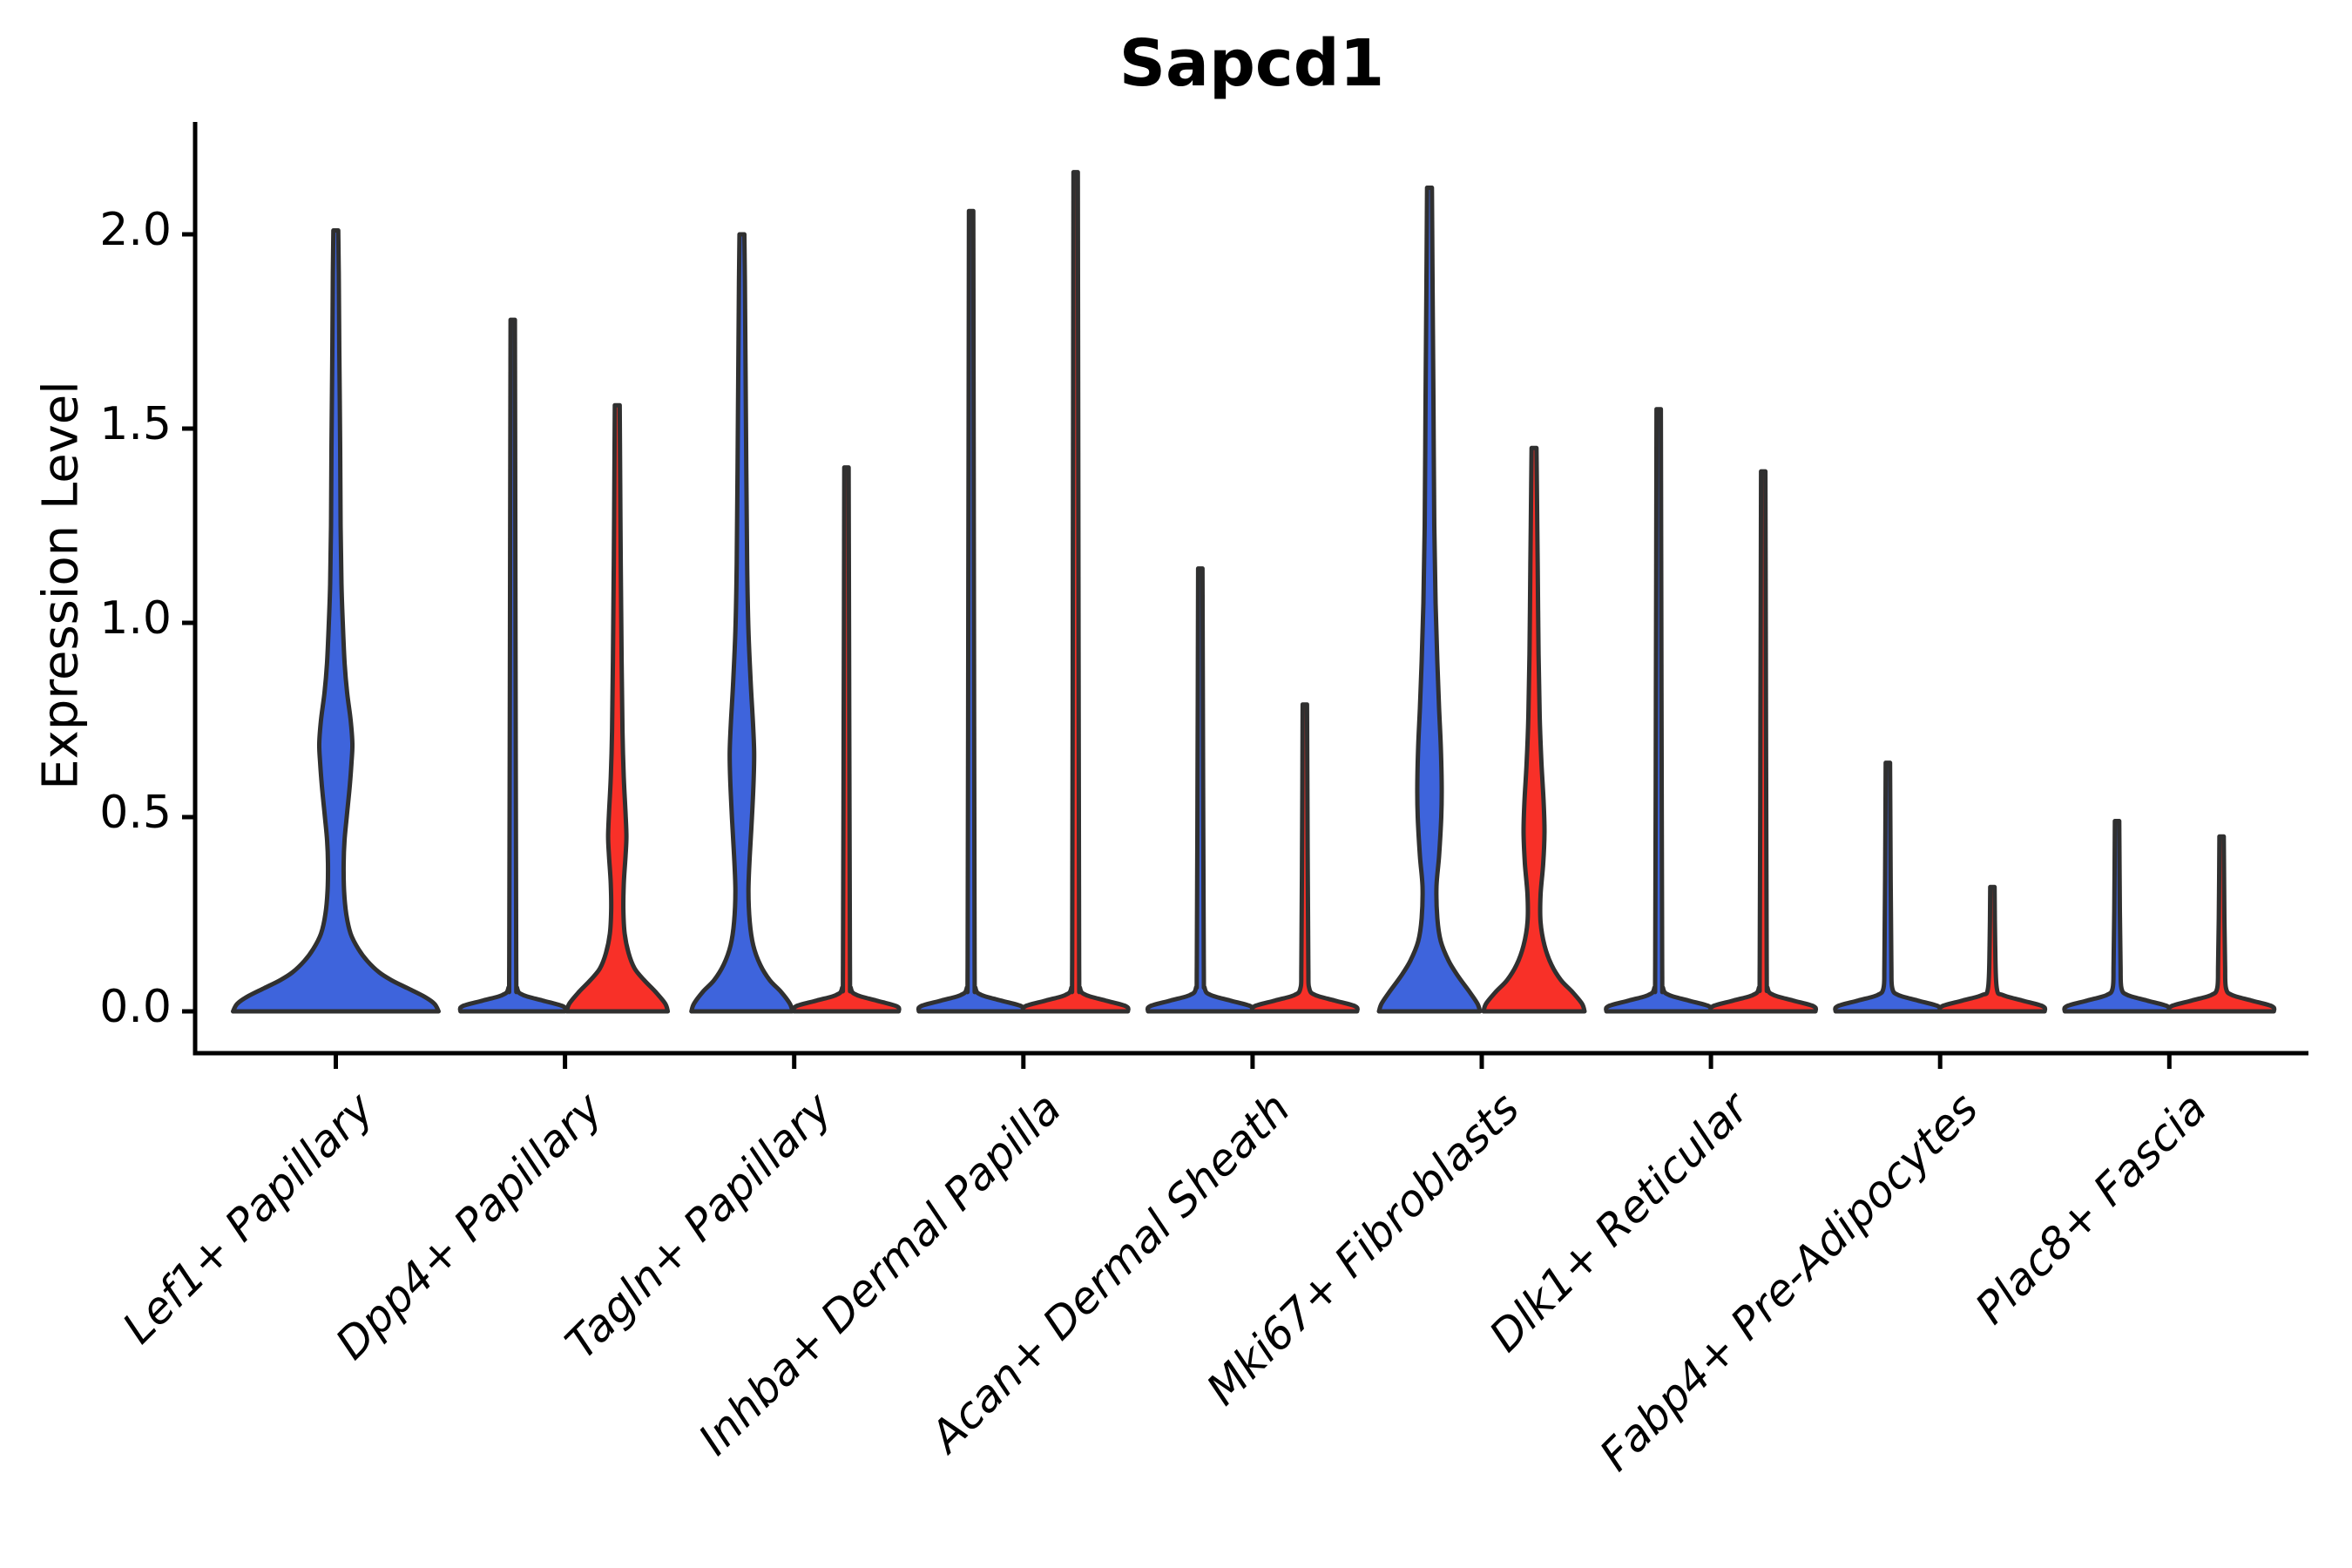 This screenshot has width=2352, height=1568. I want to click on chart-title: Sapcd1, so click(1252, 64).